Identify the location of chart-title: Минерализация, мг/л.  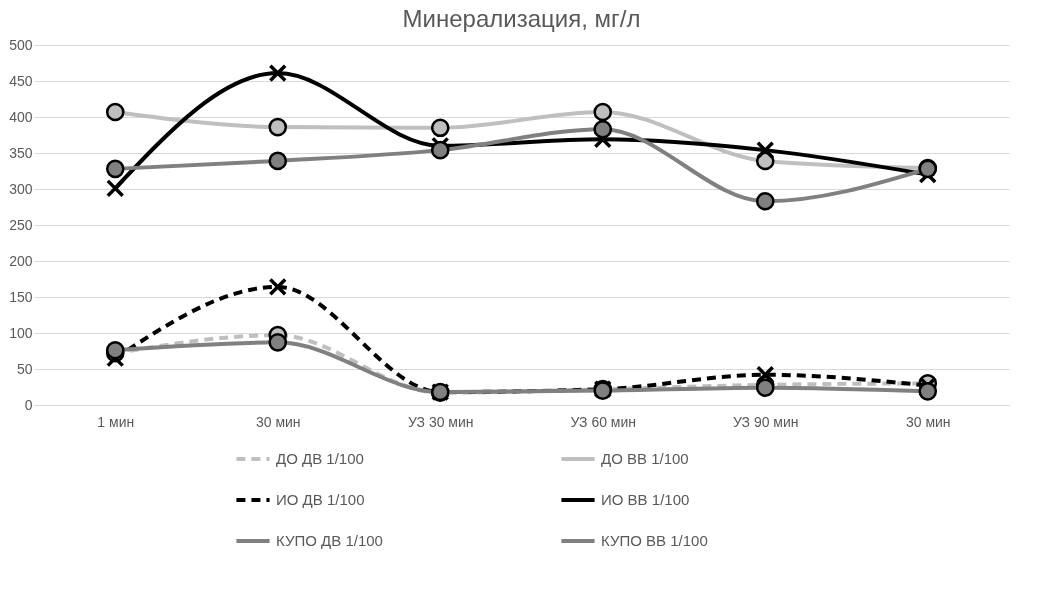
(521, 18).